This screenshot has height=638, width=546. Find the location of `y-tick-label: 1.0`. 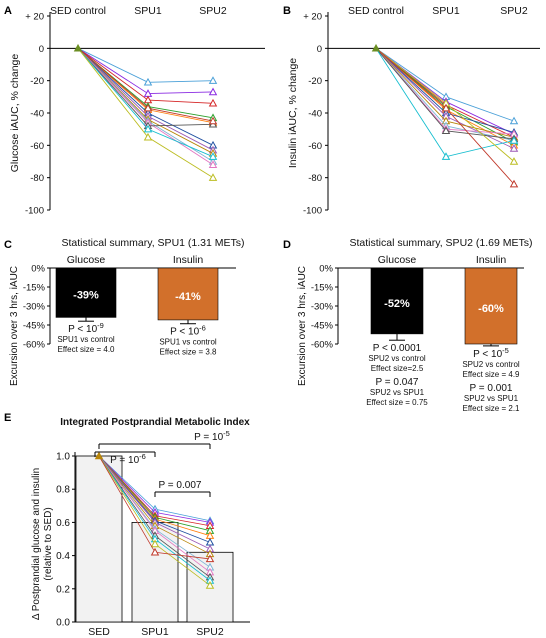

y-tick-label: 1.0 is located at coordinates (63, 457).